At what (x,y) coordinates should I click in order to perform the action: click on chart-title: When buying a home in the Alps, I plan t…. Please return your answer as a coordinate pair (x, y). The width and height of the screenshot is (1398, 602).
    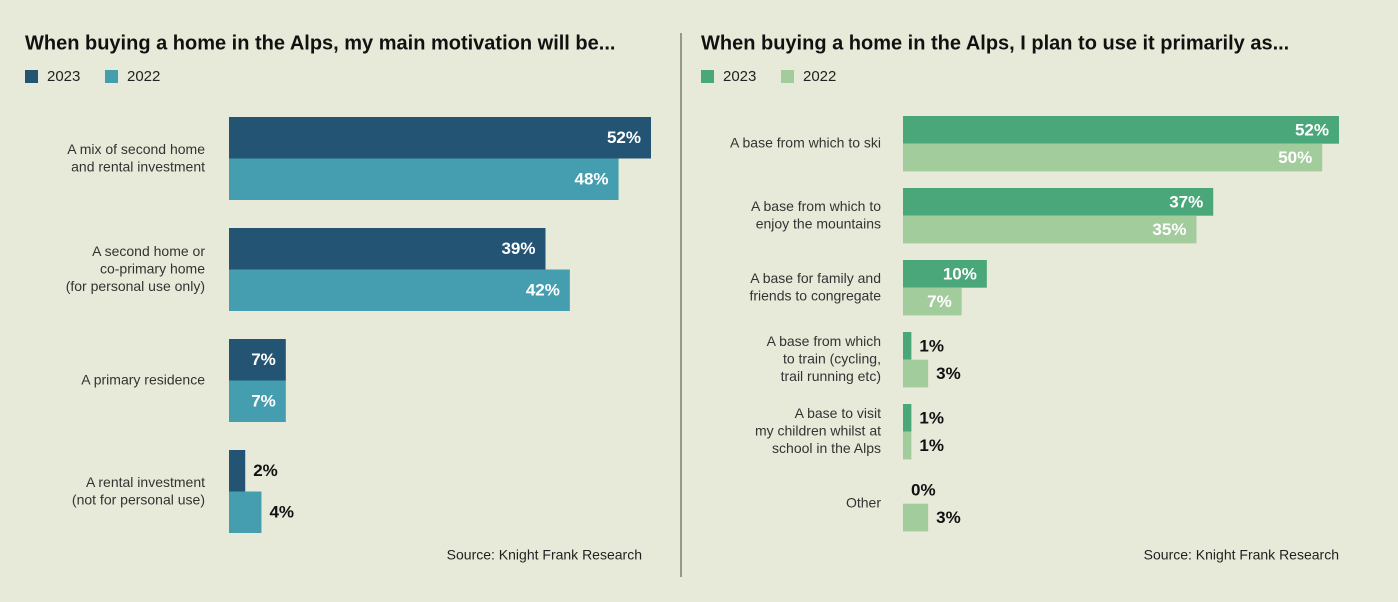
    Looking at the image, I should click on (995, 43).